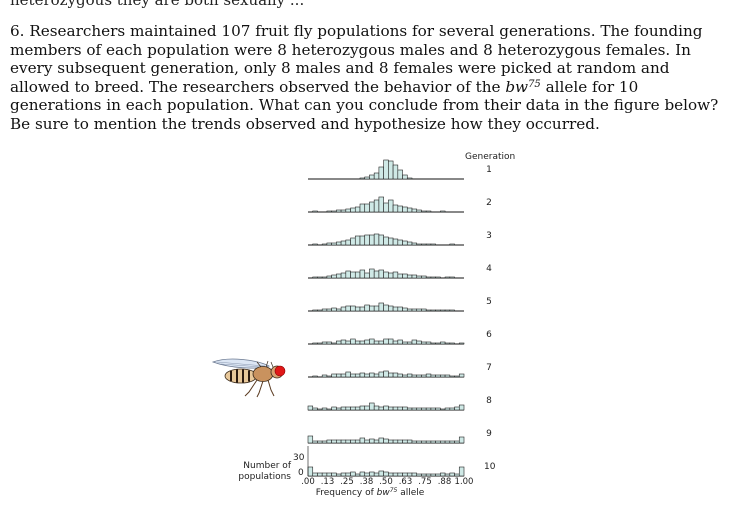 This screenshot has height=513, width=736. I want to click on generation-header: Generation, so click(490, 157).